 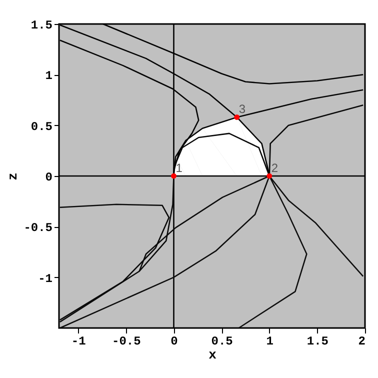 I want to click on y-tick-label: 0, so click(x=48, y=177).